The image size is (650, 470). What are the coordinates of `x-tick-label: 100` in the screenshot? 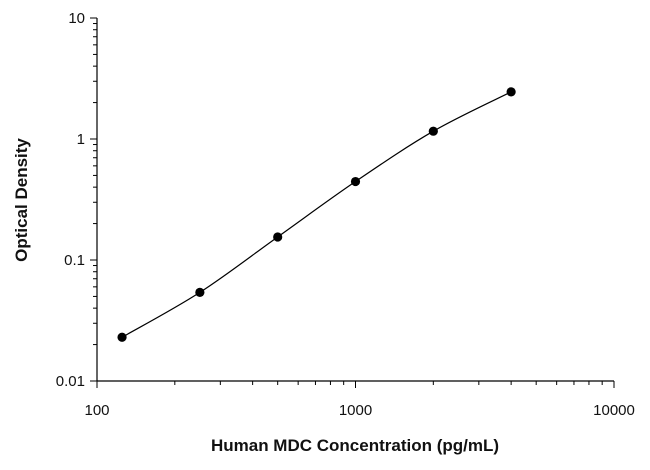 It's located at (96, 410).